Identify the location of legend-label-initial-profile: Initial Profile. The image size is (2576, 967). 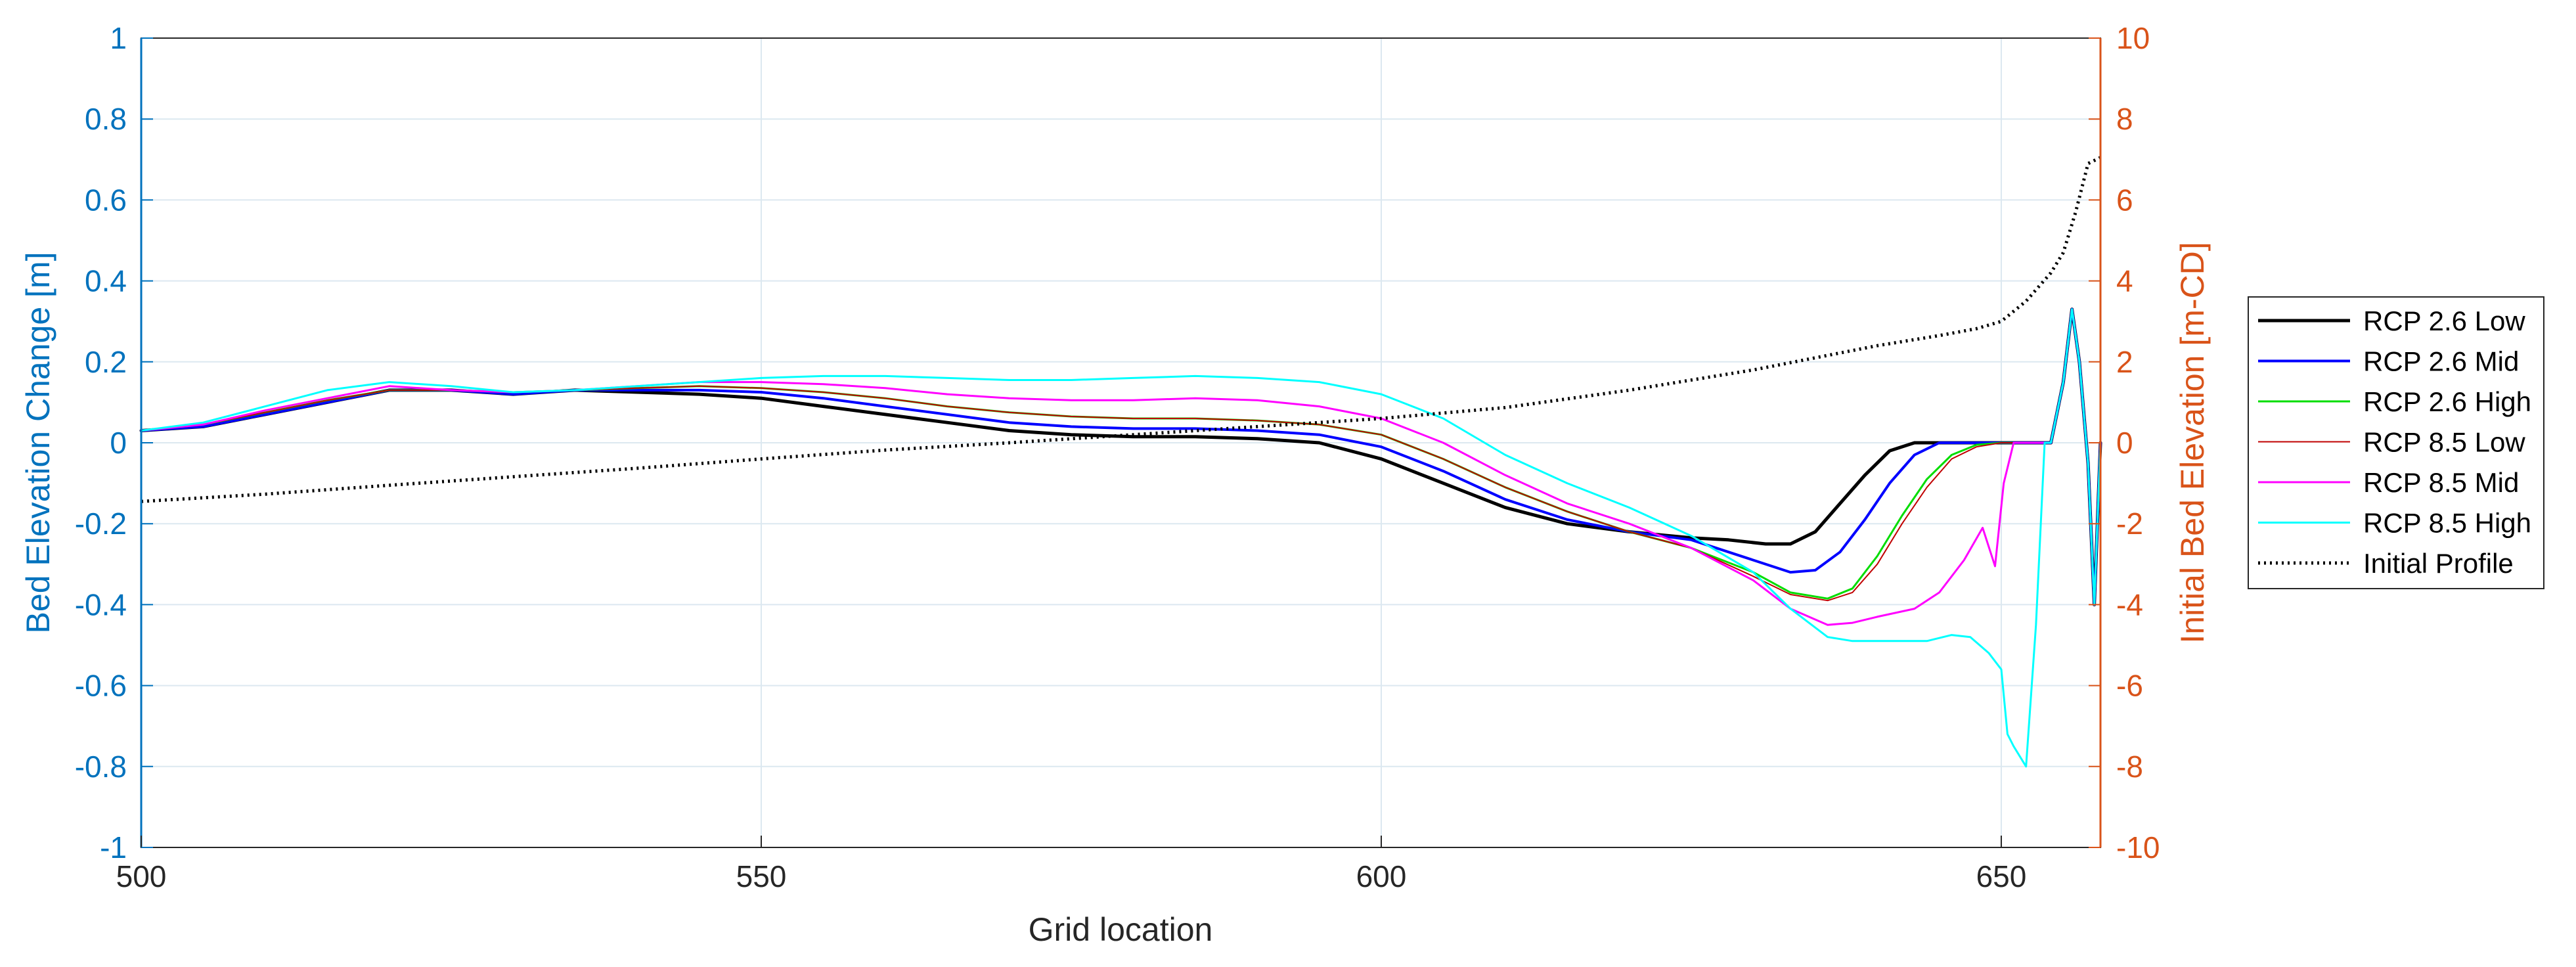
(2438, 563).